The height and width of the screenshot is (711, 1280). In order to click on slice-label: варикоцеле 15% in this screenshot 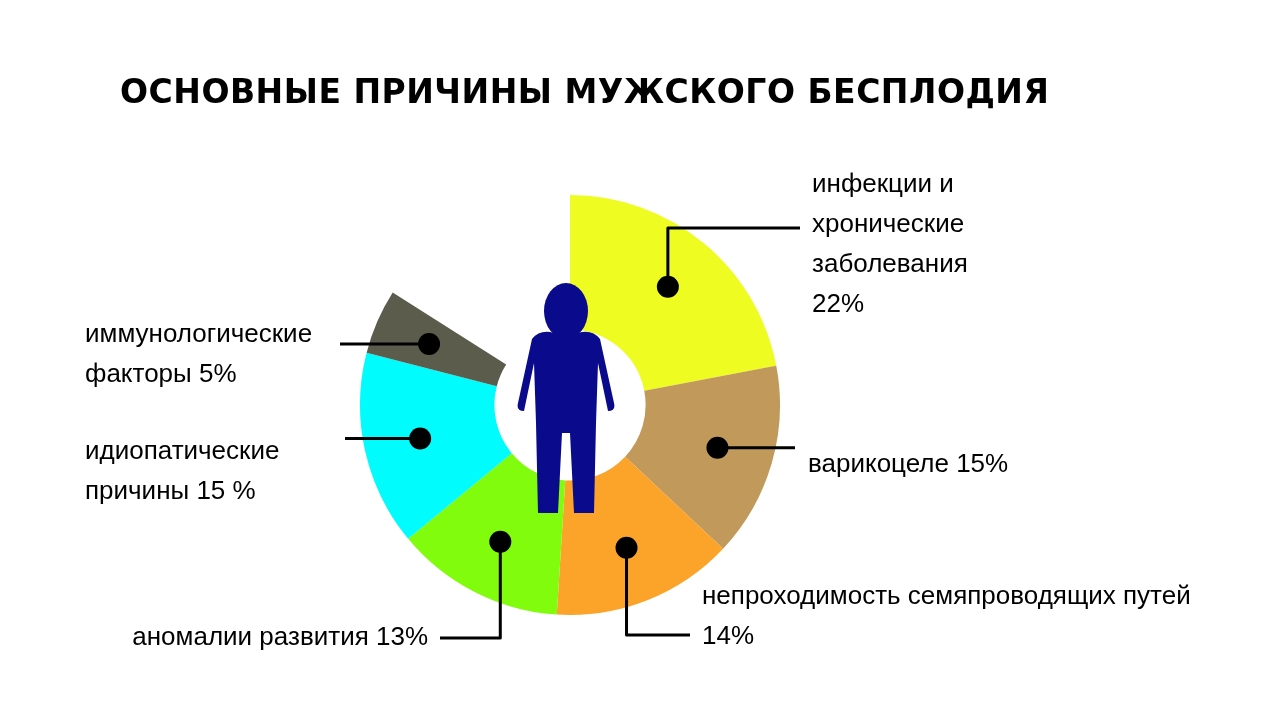, I will do `click(908, 463)`.